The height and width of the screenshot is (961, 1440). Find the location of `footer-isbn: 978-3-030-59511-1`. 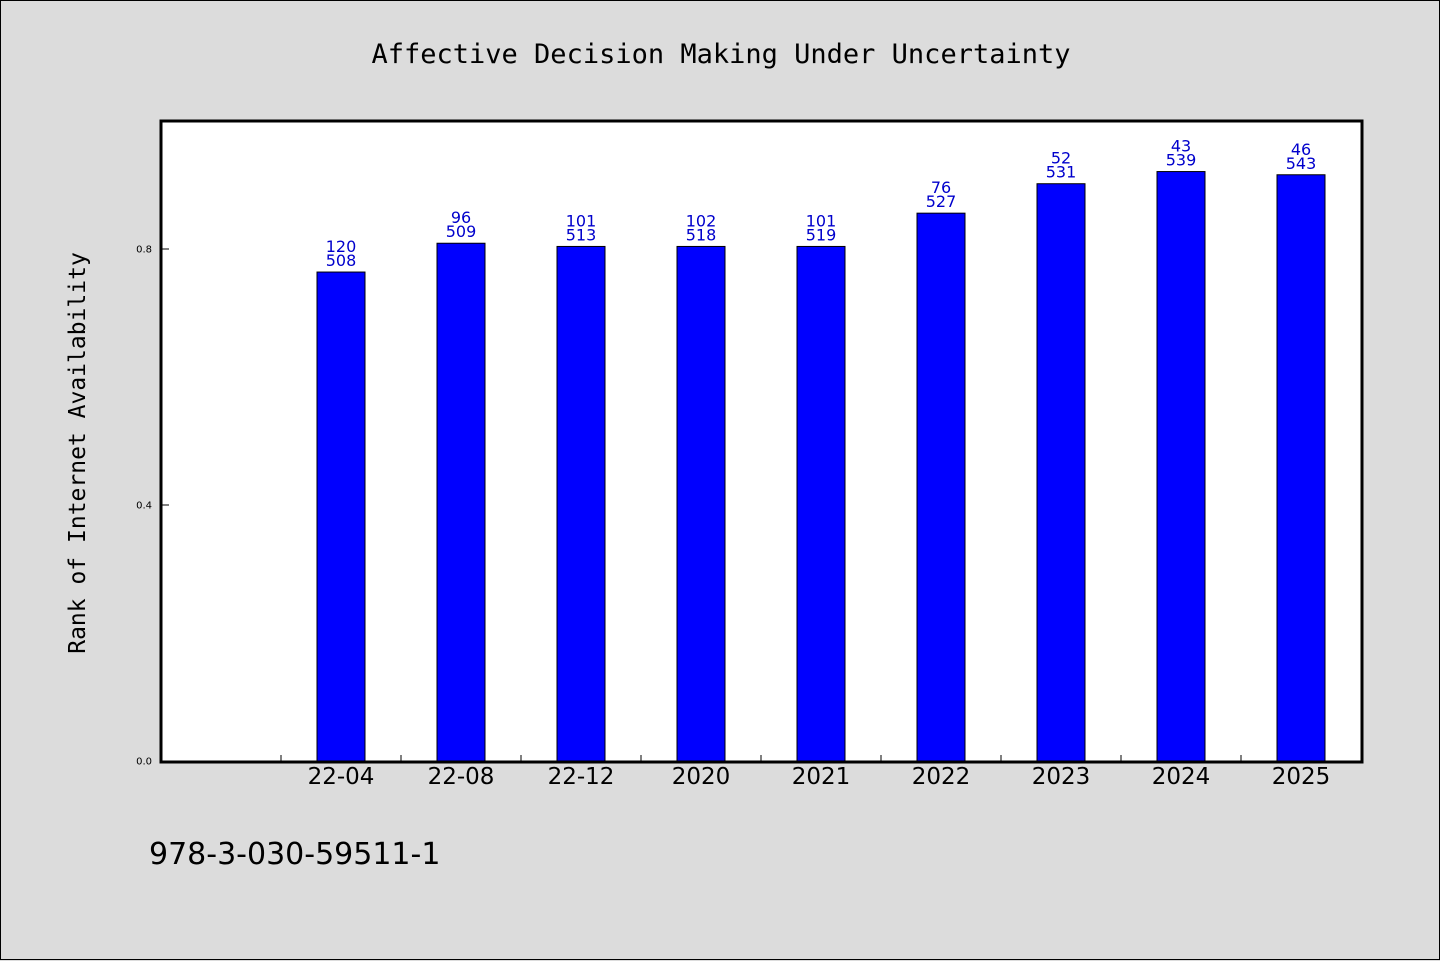

footer-isbn: 978-3-030-59511-1 is located at coordinates (294, 854).